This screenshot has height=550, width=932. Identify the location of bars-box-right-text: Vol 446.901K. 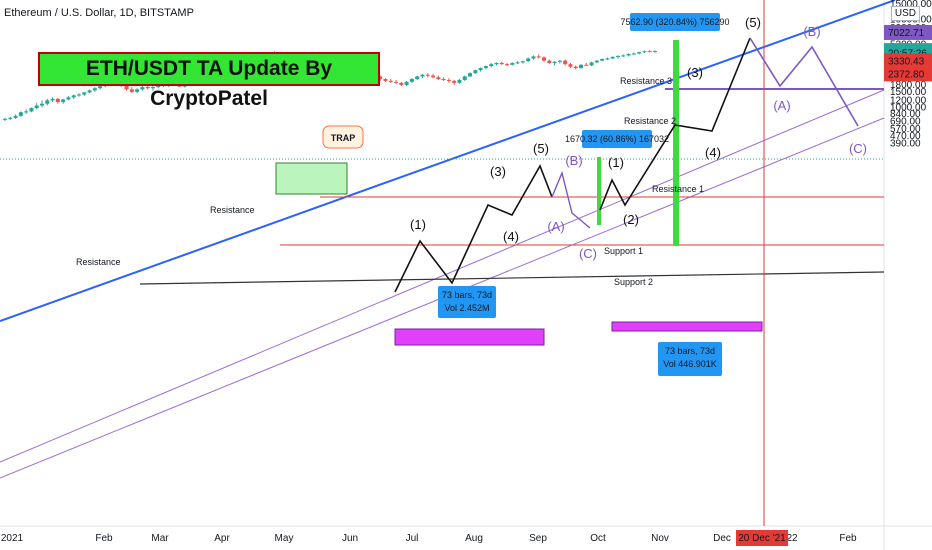
(690, 364).